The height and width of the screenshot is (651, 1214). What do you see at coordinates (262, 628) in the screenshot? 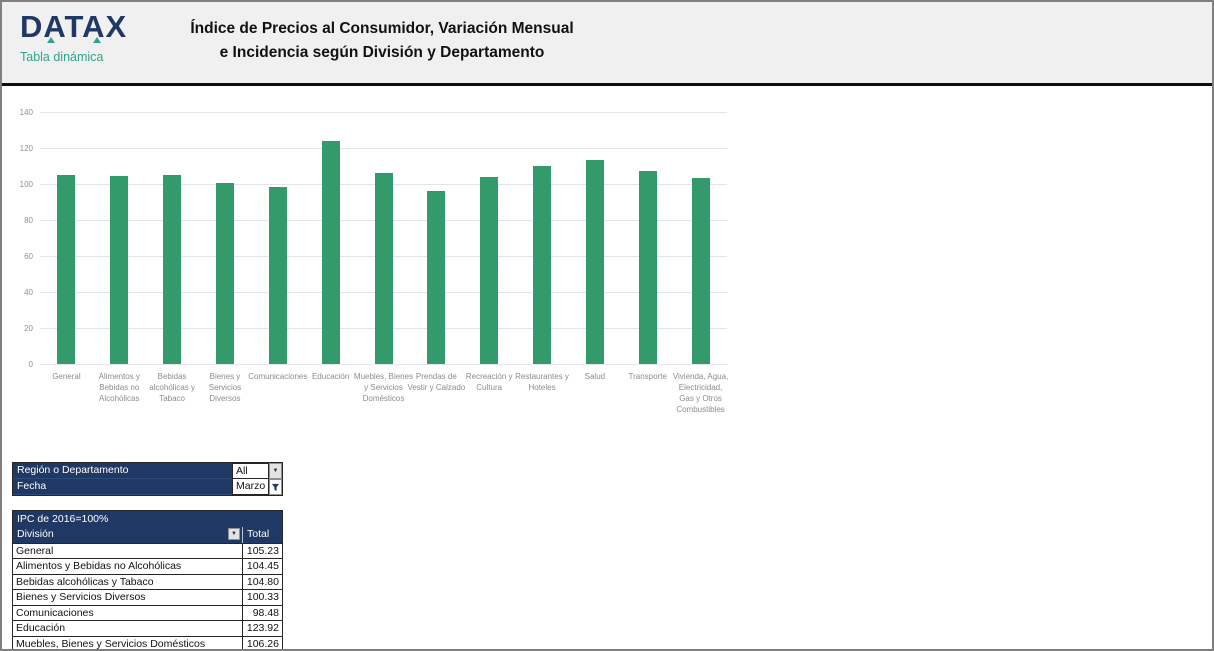
I see `total-cell: 123.92` at bounding box center [262, 628].